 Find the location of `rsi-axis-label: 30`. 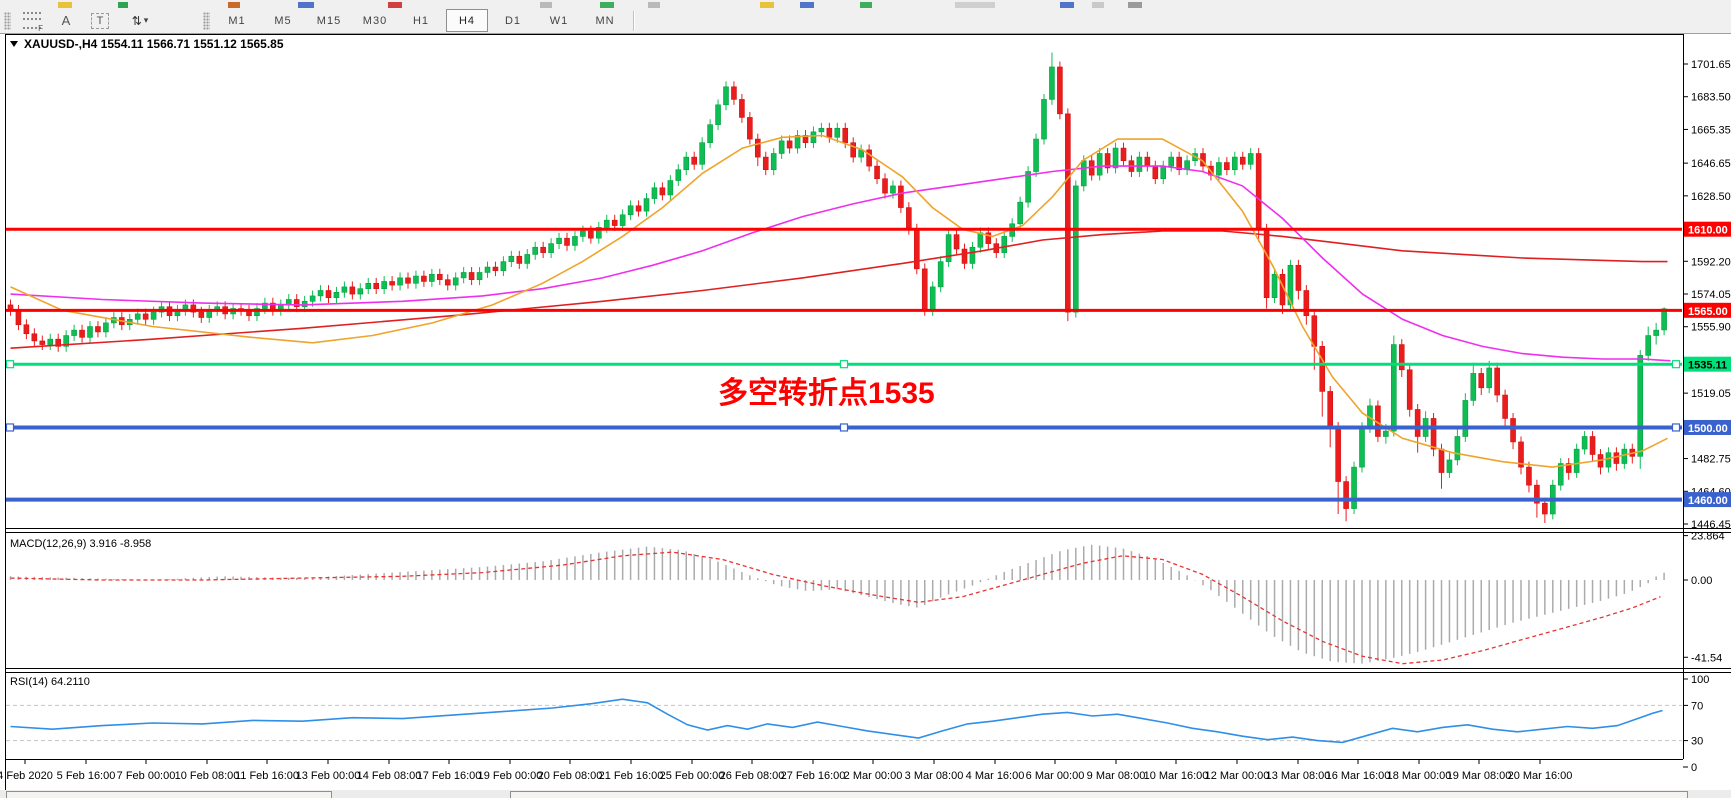

rsi-axis-label: 30 is located at coordinates (1697, 742).